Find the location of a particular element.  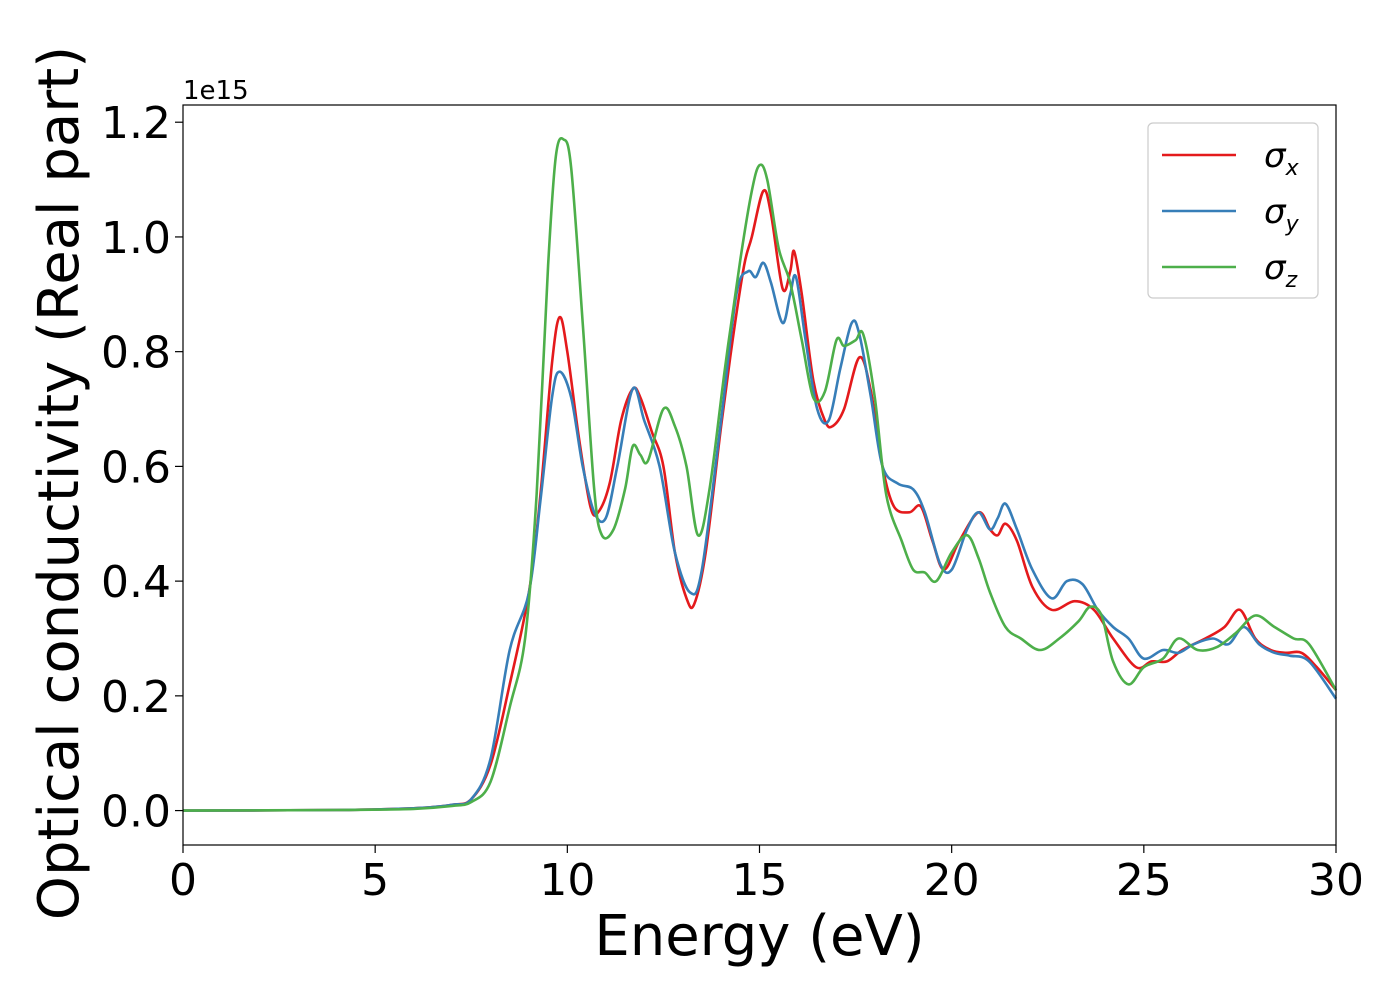

x-axis-label: Energy (eV) is located at coordinates (759, 936).